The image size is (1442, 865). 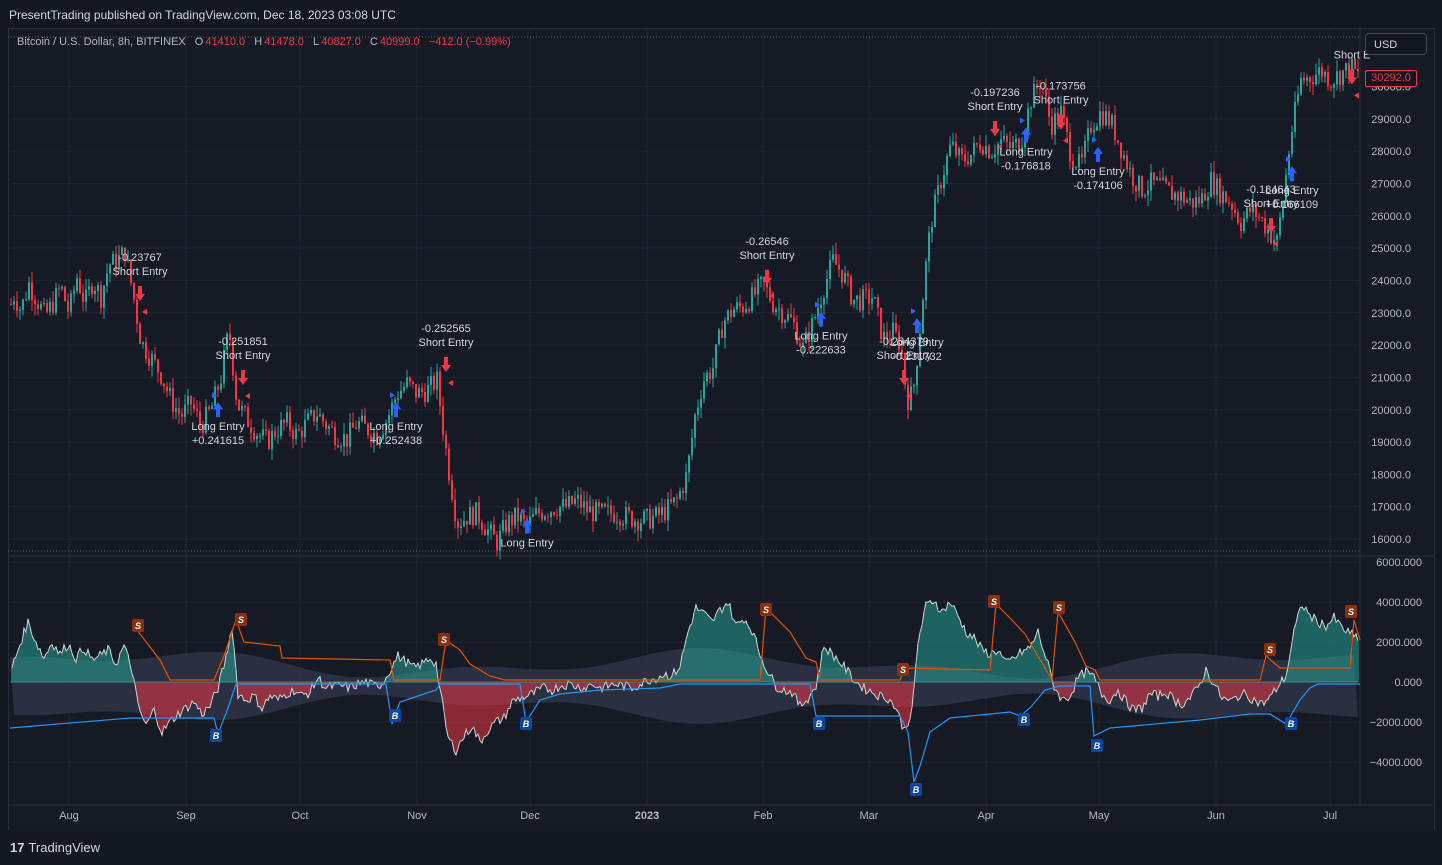 I want to click on time-tick-label: 2023, so click(x=647, y=816).